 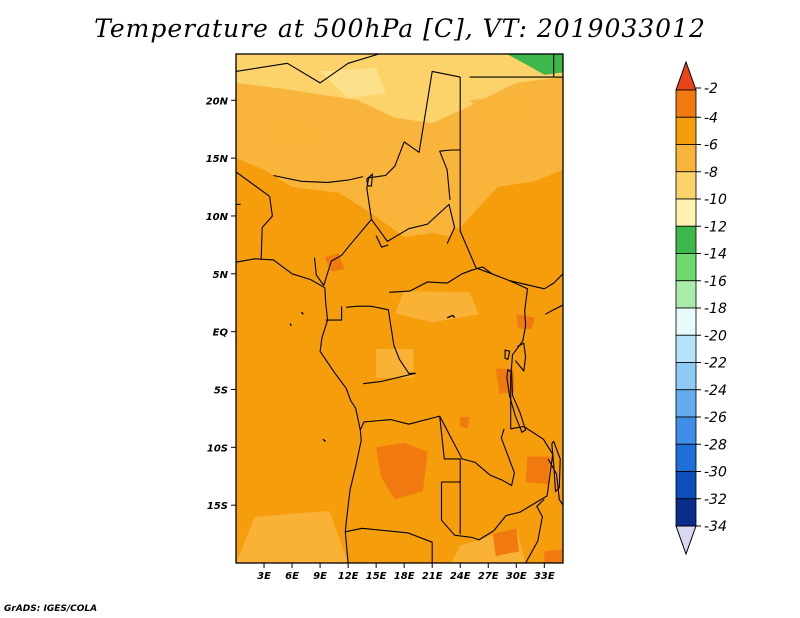 What do you see at coordinates (348, 576) in the screenshot?
I see `x-tick-label: 12E` at bounding box center [348, 576].